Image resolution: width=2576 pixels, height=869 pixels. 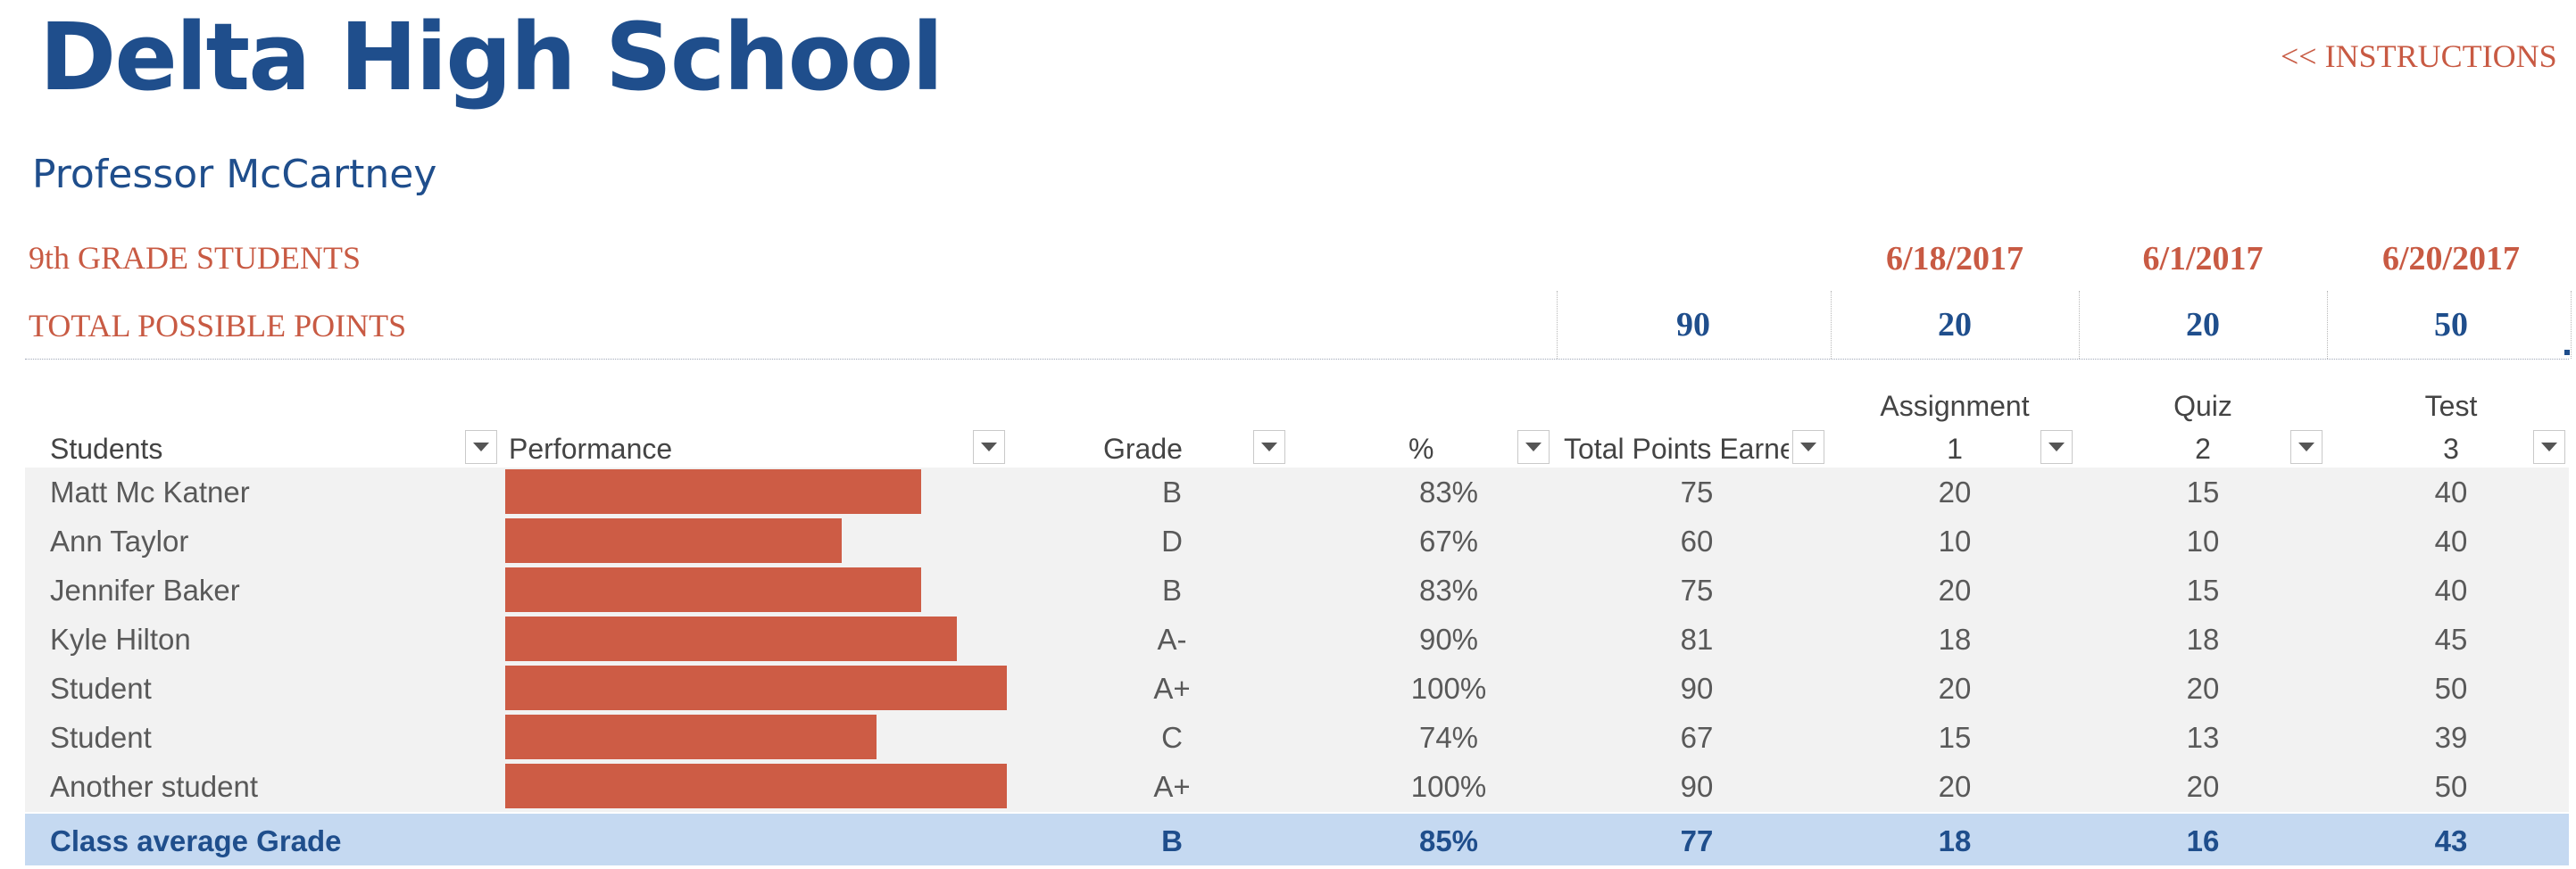 What do you see at coordinates (1955, 449) in the screenshot?
I see `header-assignment-number: 1` at bounding box center [1955, 449].